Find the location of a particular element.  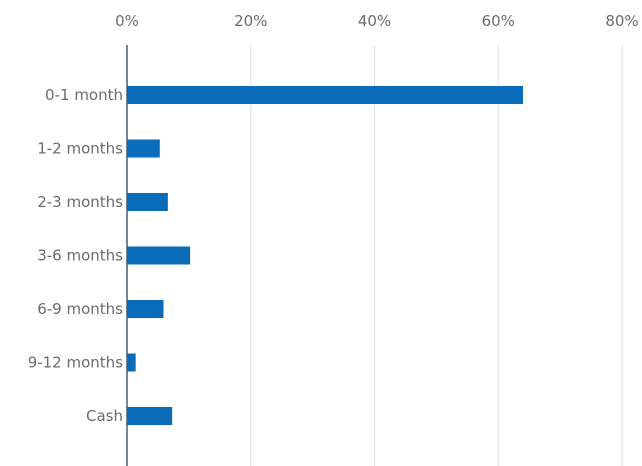

category-label: 3-6 months is located at coordinates (80, 256).